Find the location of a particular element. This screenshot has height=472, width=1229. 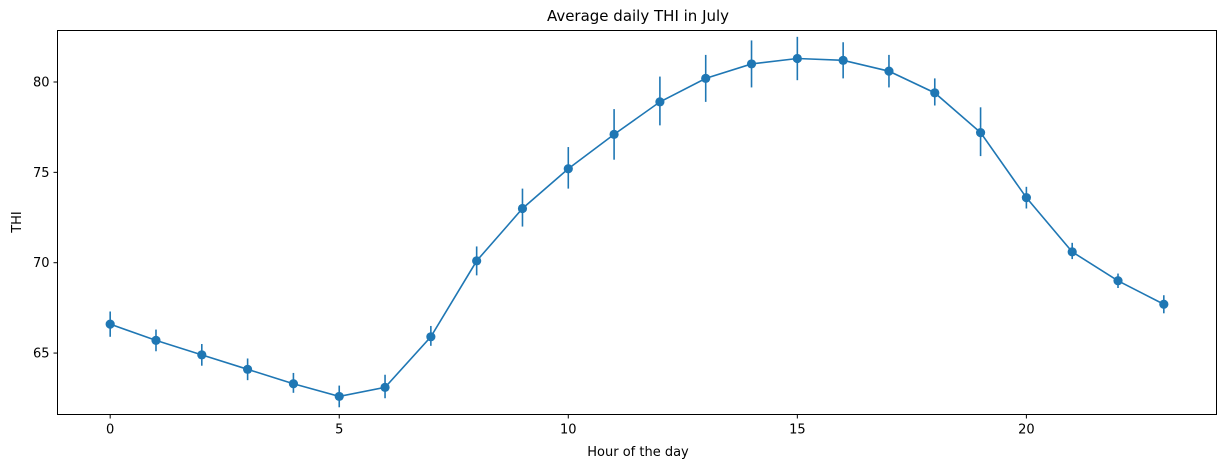

y-axis: 65 70 75 80 is located at coordinates (45, 219).